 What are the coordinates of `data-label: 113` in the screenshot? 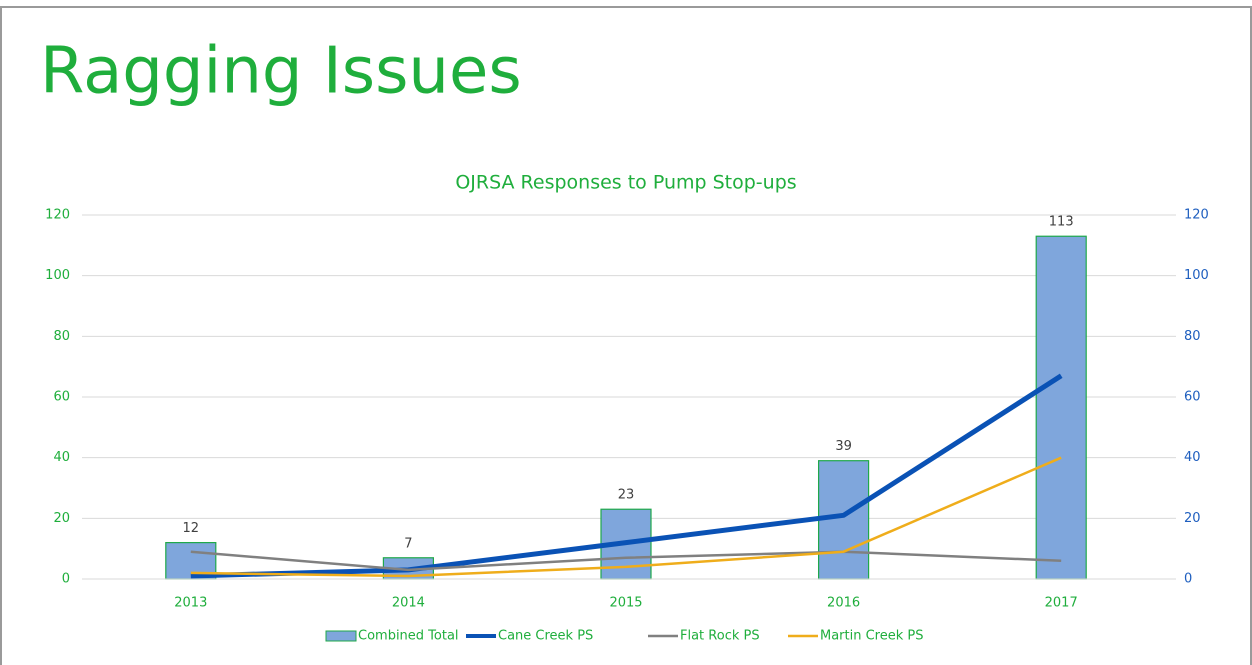 It's located at (1061, 222).